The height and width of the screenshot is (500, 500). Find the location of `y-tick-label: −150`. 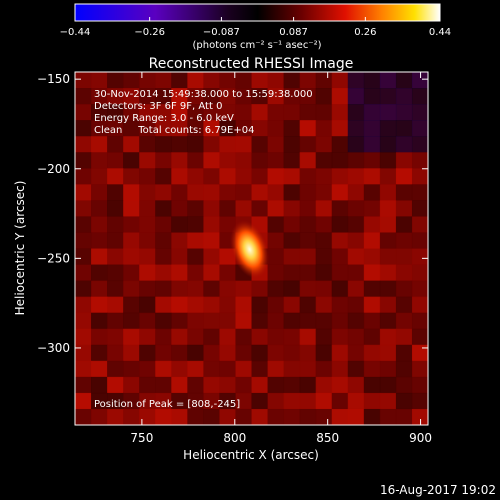

y-tick-label: −150 is located at coordinates (53, 79).